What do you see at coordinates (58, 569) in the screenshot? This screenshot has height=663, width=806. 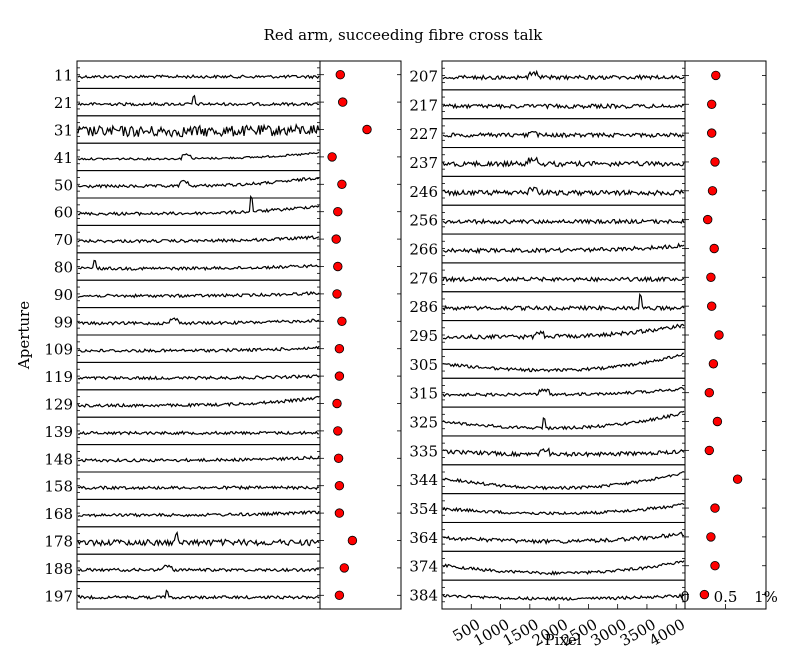 I see `left_panel-aperture-label: 188` at bounding box center [58, 569].